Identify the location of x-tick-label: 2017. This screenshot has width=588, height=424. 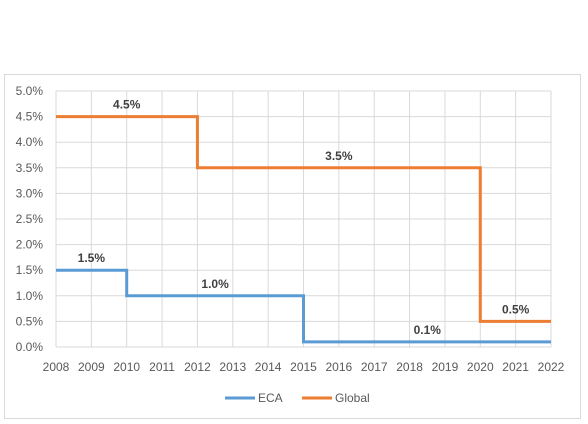
(374, 367).